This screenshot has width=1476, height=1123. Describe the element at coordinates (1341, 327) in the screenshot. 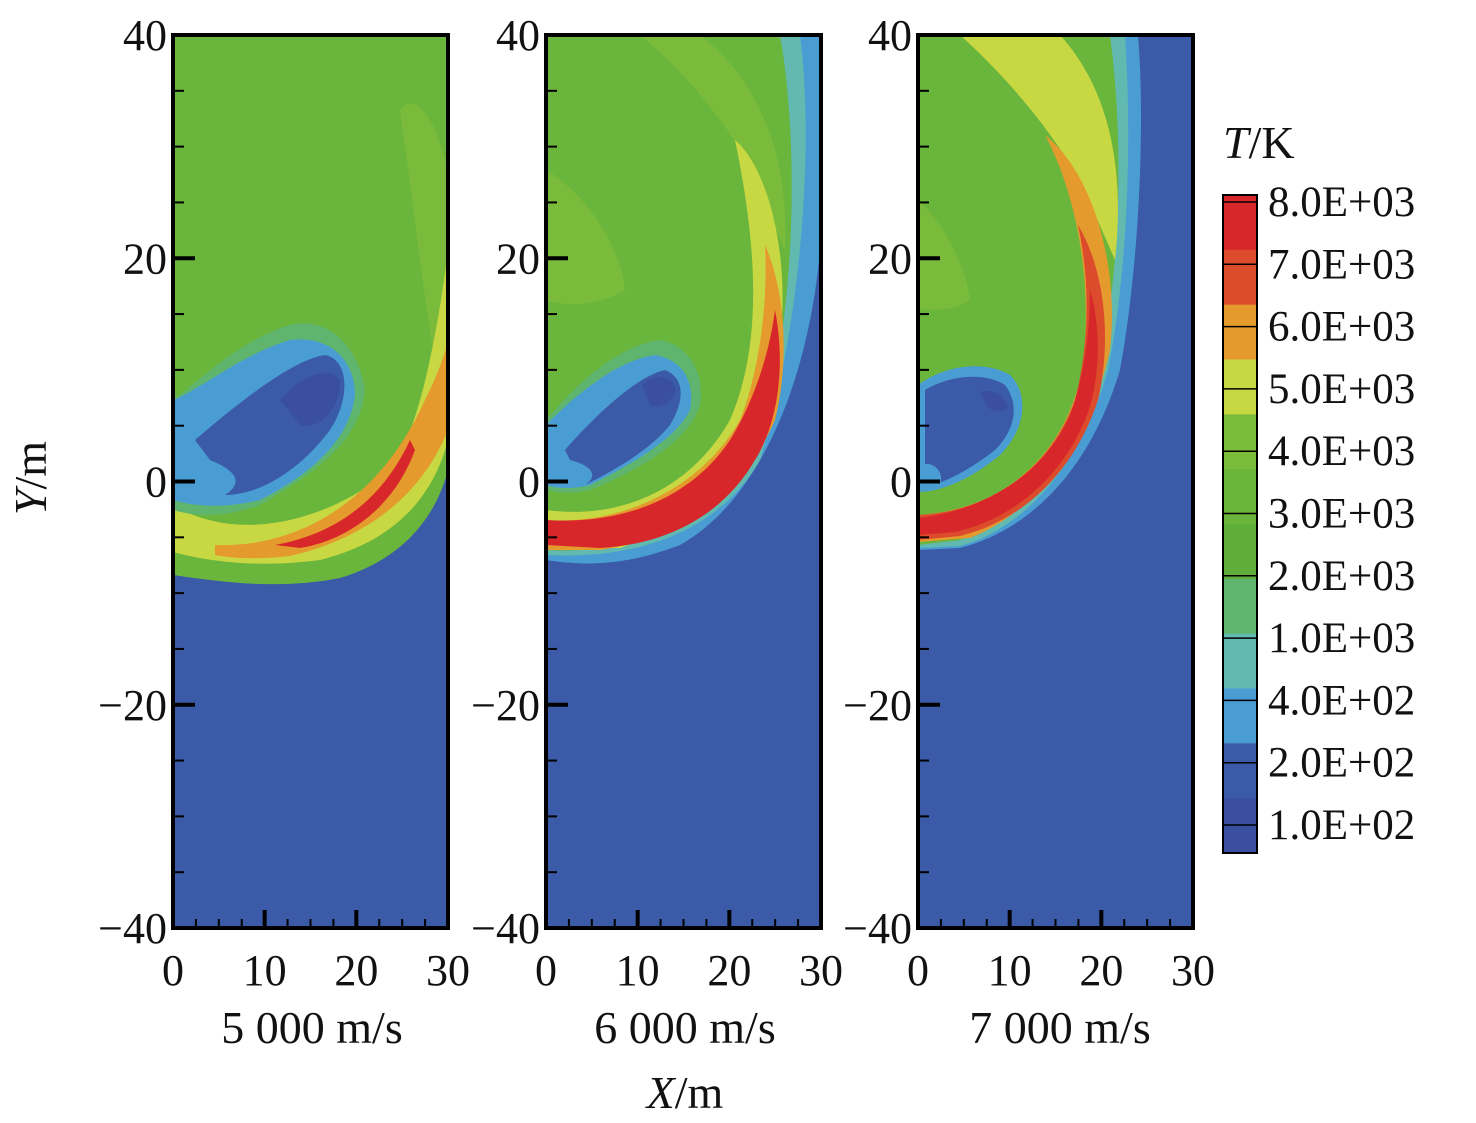

I see `colorbar-level-label: 6.0E+03` at that location.